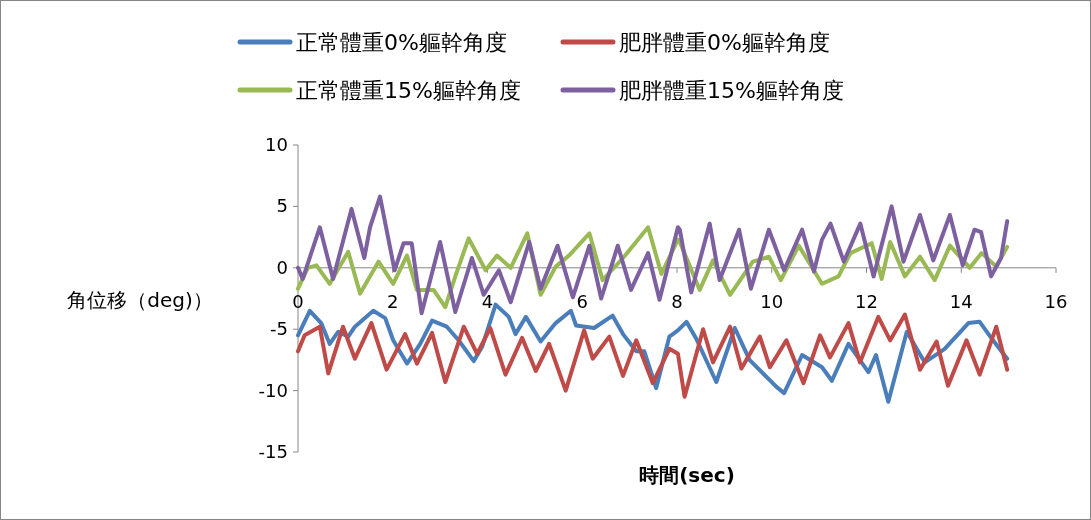 This screenshot has height=520, width=1091. Describe the element at coordinates (866, 301) in the screenshot. I see `x-tick-label: 12` at that location.